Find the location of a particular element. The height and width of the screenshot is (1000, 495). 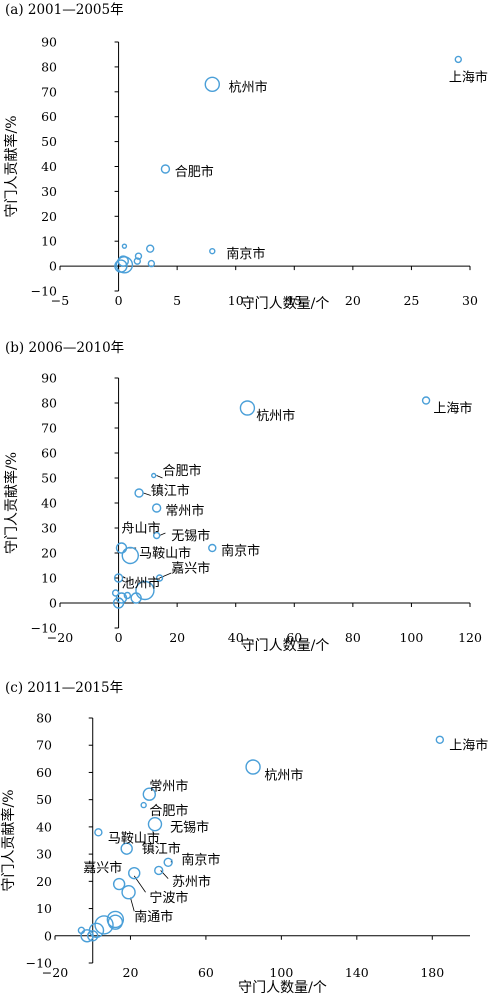

x-tick-label: 140 is located at coordinates (357, 972).